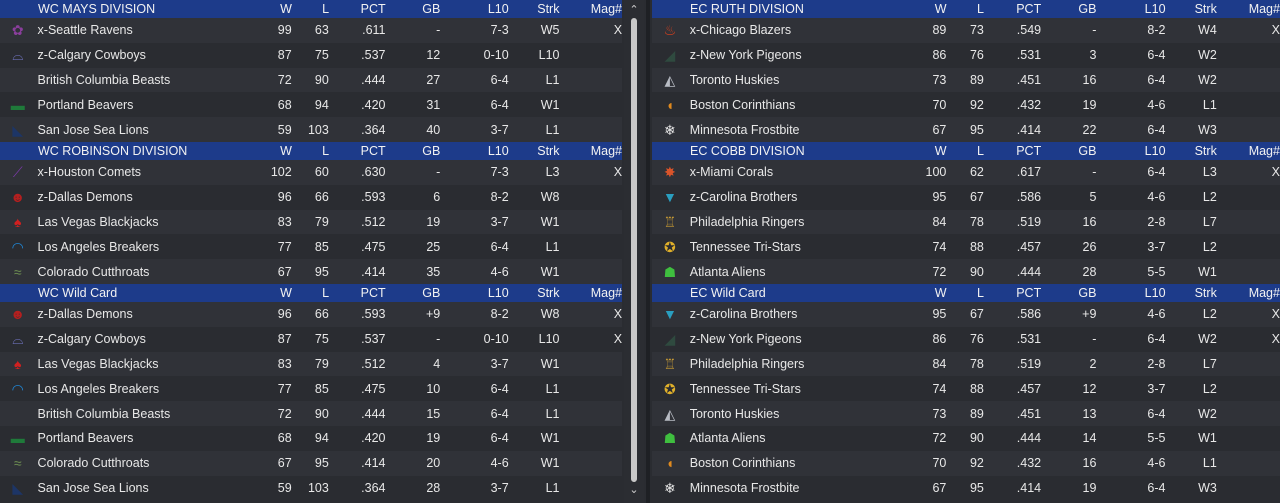 The height and width of the screenshot is (503, 1280). What do you see at coordinates (966, 197) in the screenshot?
I see `team-row: ▼ z-Carolina Brothers 95 67 .586 5 4-6 L2` at bounding box center [966, 197].